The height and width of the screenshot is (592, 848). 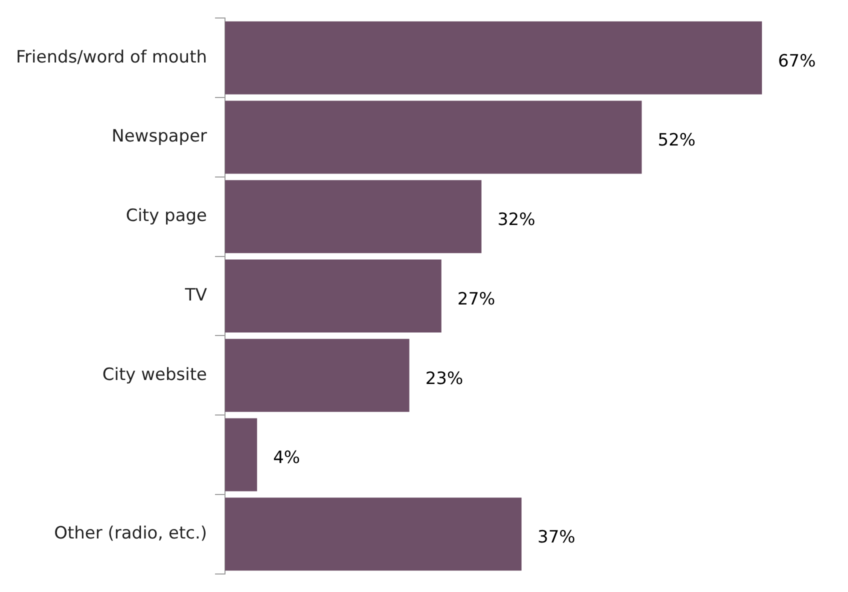 What do you see at coordinates (516, 220) in the screenshot?
I see `data-label: 32%` at bounding box center [516, 220].